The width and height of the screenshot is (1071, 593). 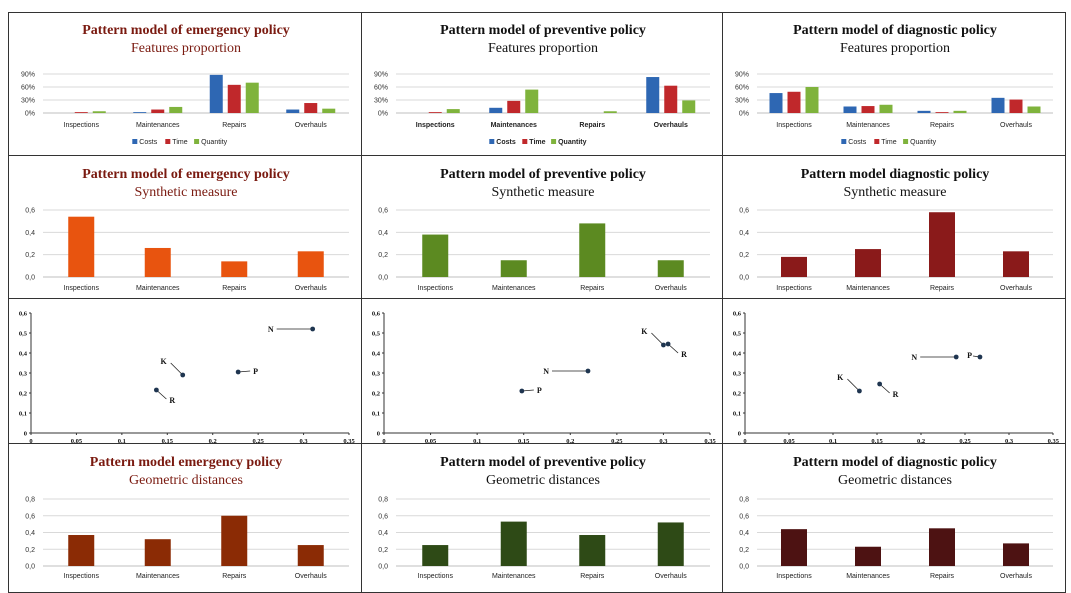 I want to click on point-label-r: R, so click(x=896, y=394).